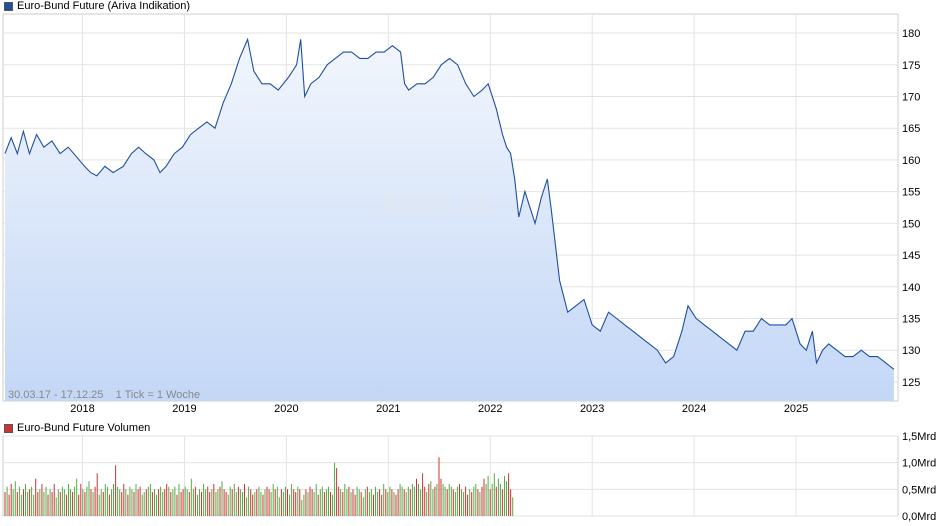 The width and height of the screenshot is (940, 526). What do you see at coordinates (388, 409) in the screenshot?
I see `x-tick-label: 2021` at bounding box center [388, 409].